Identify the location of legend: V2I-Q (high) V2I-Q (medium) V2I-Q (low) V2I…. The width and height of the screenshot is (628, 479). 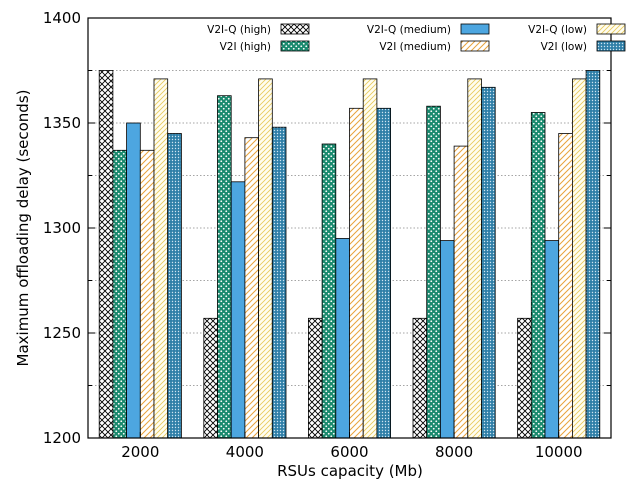
(416, 38).